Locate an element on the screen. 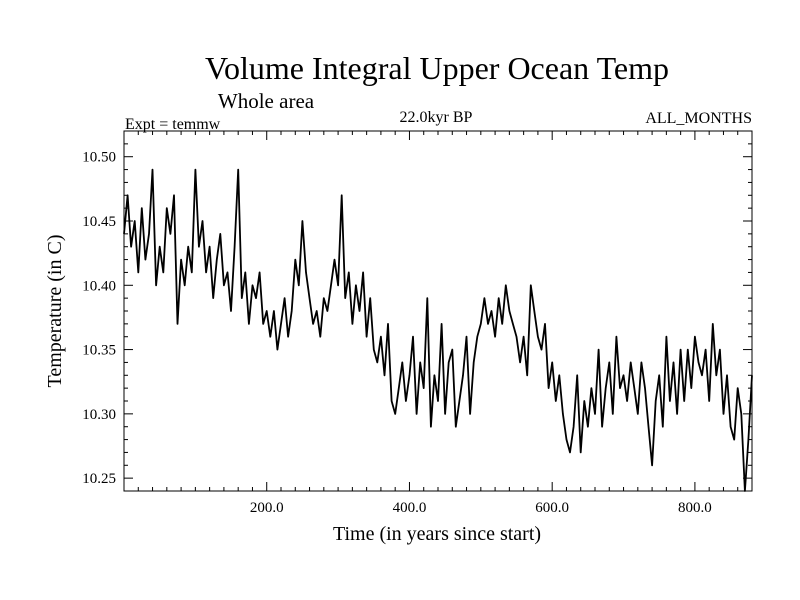 The image size is (800, 600). x-tick-label: 600.0 is located at coordinates (552, 508).